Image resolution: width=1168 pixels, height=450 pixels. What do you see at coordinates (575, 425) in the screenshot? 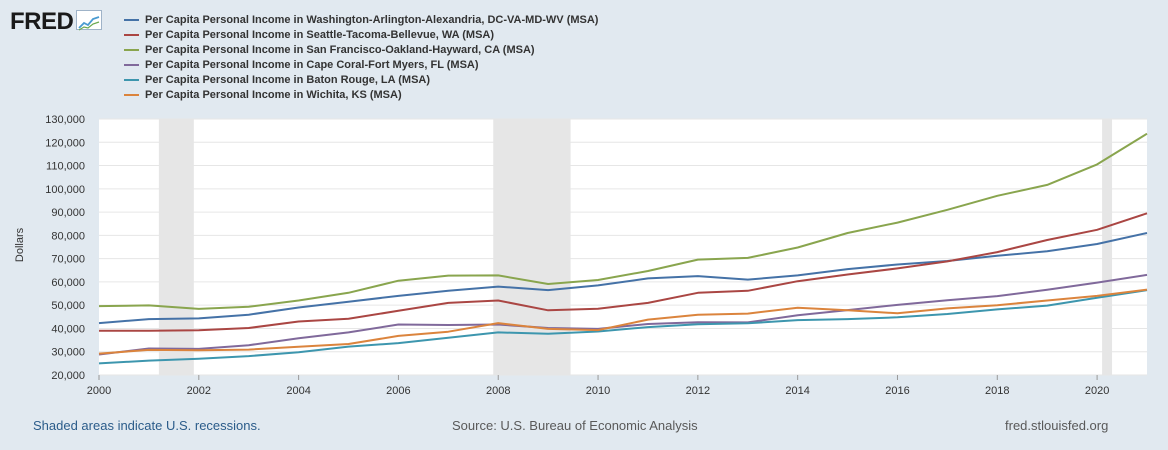
I see `source-note: Source: U.S. Bureau of Economic Analysis` at bounding box center [575, 425].